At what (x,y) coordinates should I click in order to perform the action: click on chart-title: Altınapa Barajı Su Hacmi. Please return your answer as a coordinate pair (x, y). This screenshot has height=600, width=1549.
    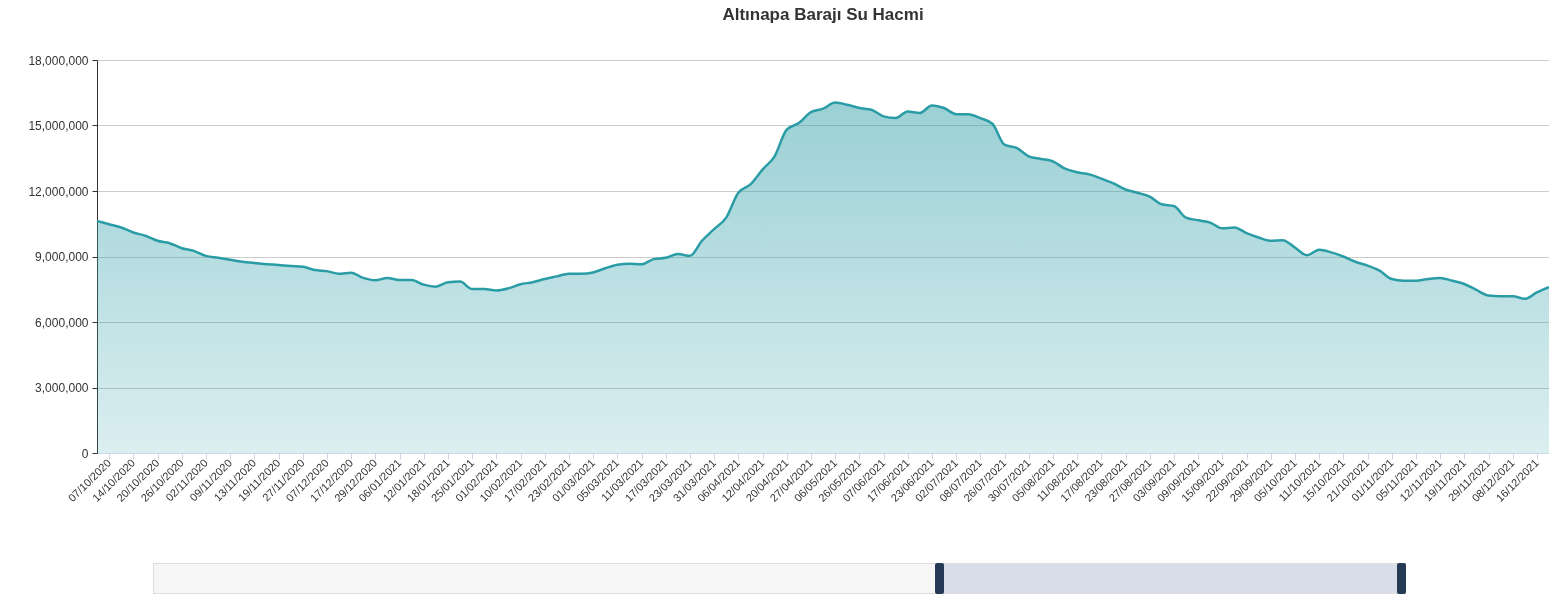
    Looking at the image, I should click on (823, 14).